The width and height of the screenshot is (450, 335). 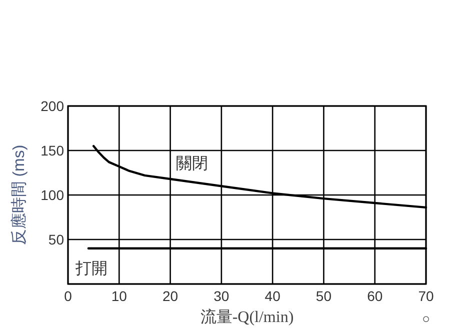 What do you see at coordinates (68, 296) in the screenshot?
I see `x-tick-label: 0` at bounding box center [68, 296].